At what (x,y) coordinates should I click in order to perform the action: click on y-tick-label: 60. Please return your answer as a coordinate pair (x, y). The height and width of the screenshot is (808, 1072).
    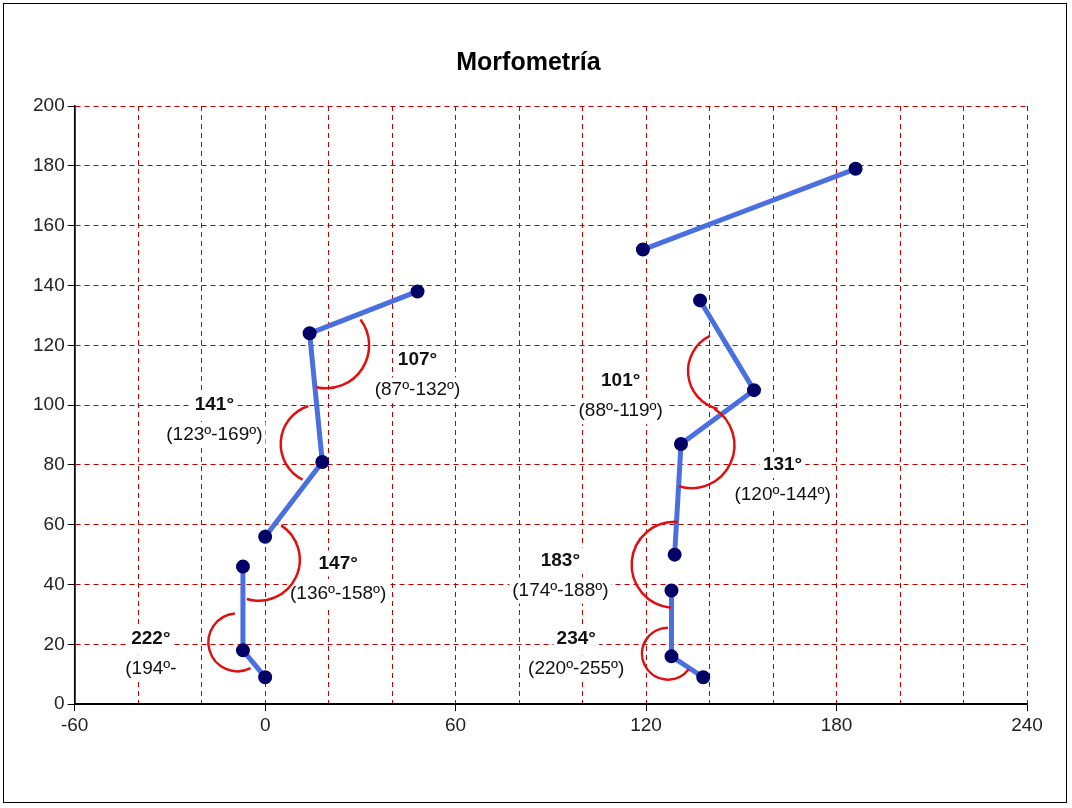
    Looking at the image, I should click on (54, 523).